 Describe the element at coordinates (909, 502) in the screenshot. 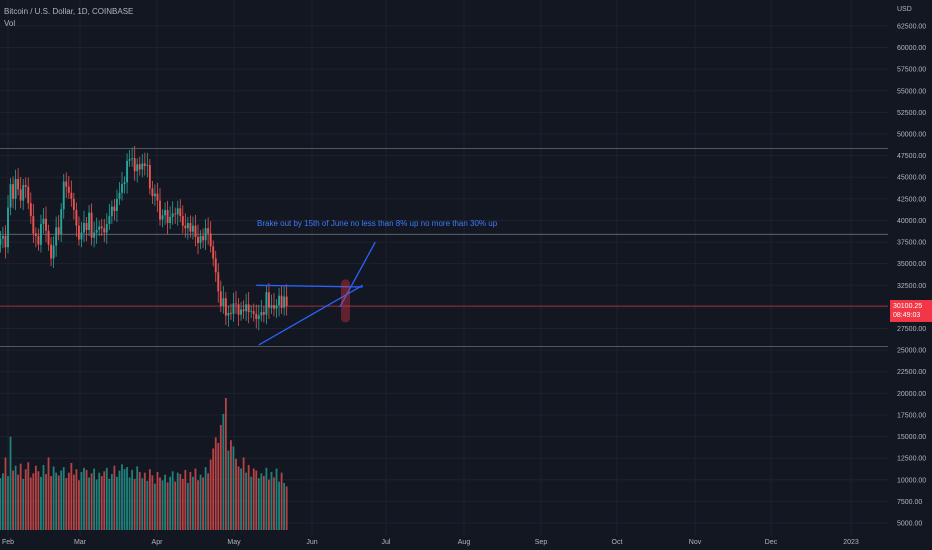

I see `price-tick-label: 7500.00` at that location.